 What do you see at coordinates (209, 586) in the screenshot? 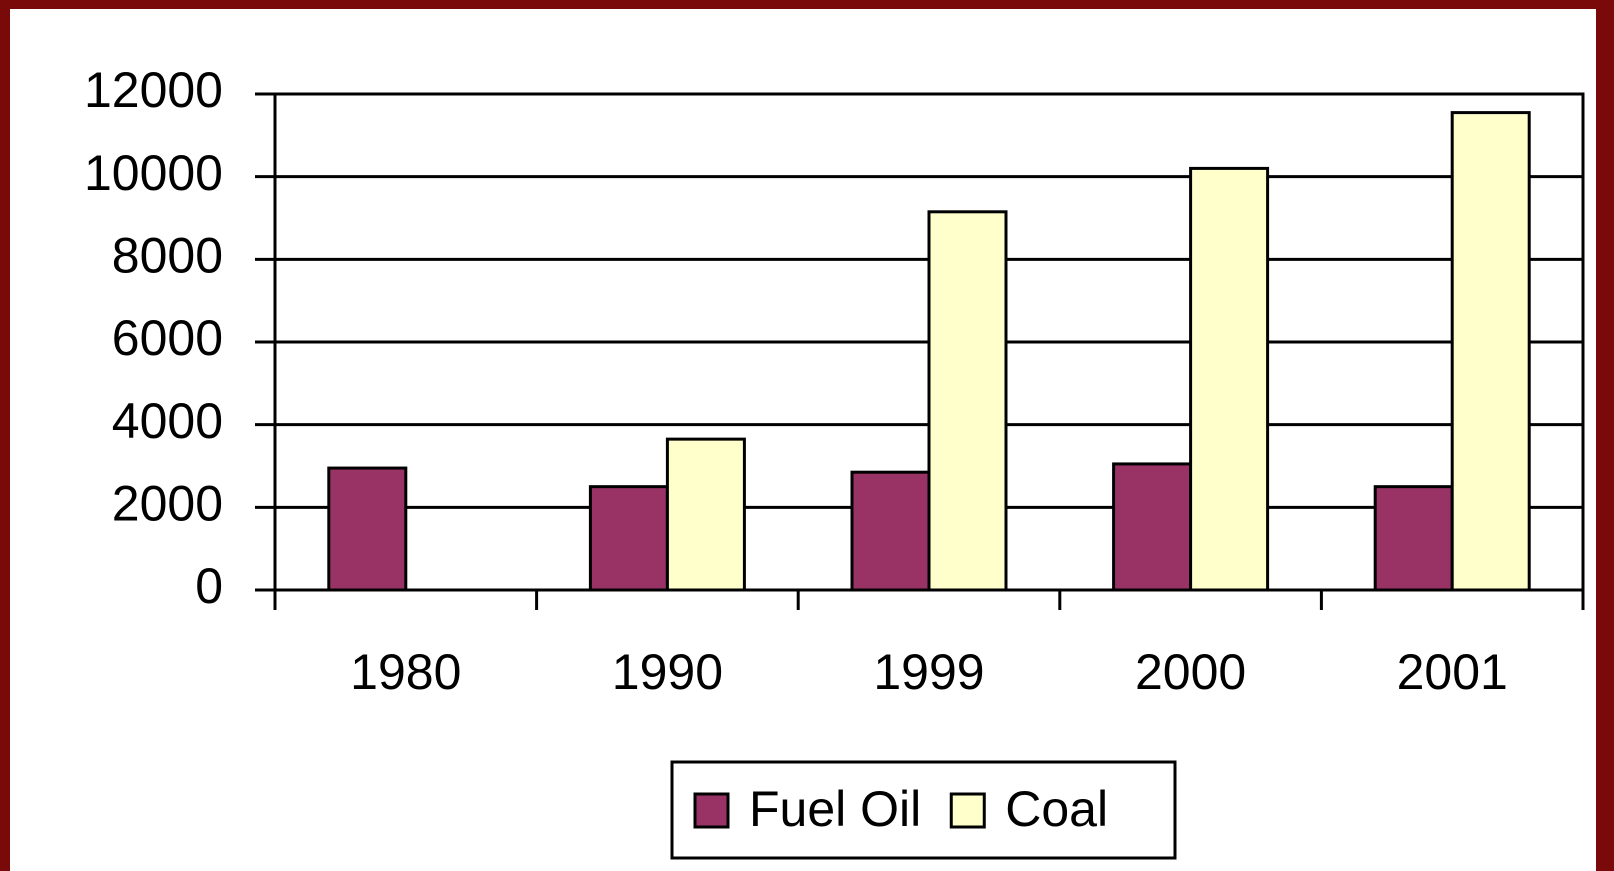
I see `y-tick-label: 0` at bounding box center [209, 586].